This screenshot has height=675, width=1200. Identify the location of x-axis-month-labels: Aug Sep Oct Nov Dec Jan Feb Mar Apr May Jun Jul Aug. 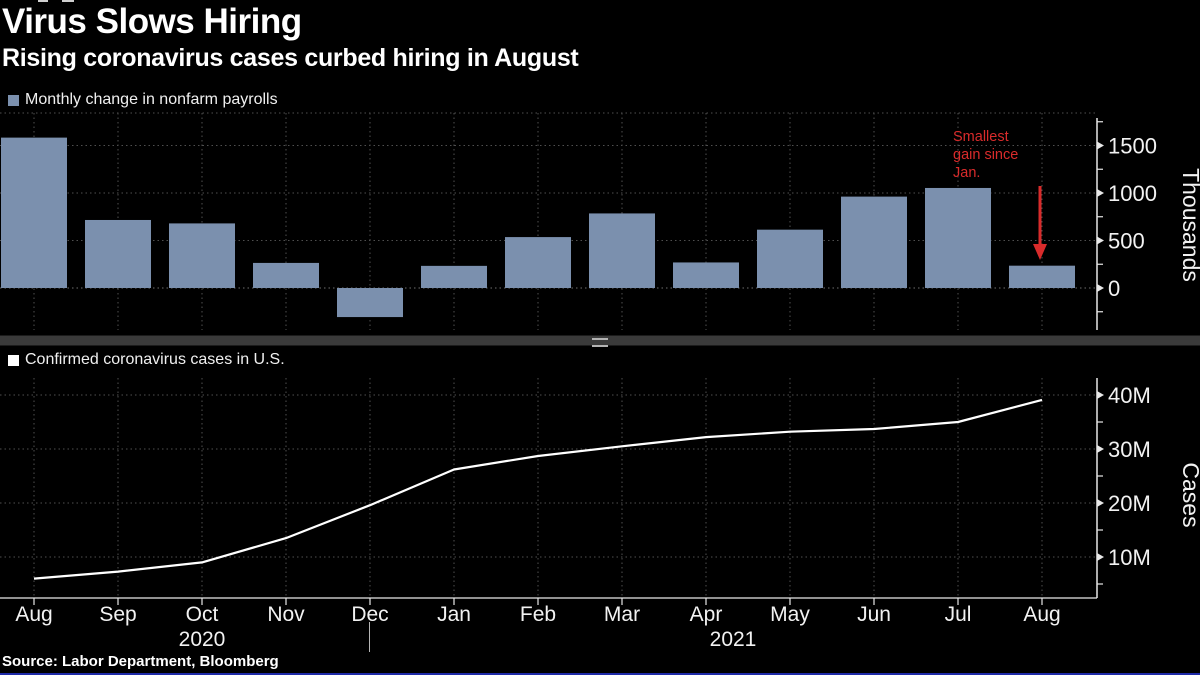
(550, 615).